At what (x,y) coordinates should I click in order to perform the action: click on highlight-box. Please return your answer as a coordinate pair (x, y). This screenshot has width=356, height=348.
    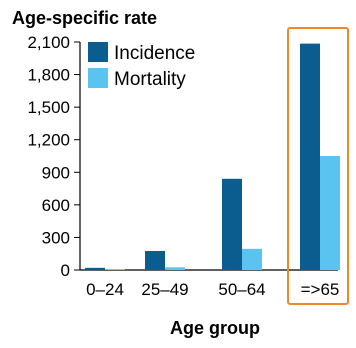
    Looking at the image, I should click on (318, 166).